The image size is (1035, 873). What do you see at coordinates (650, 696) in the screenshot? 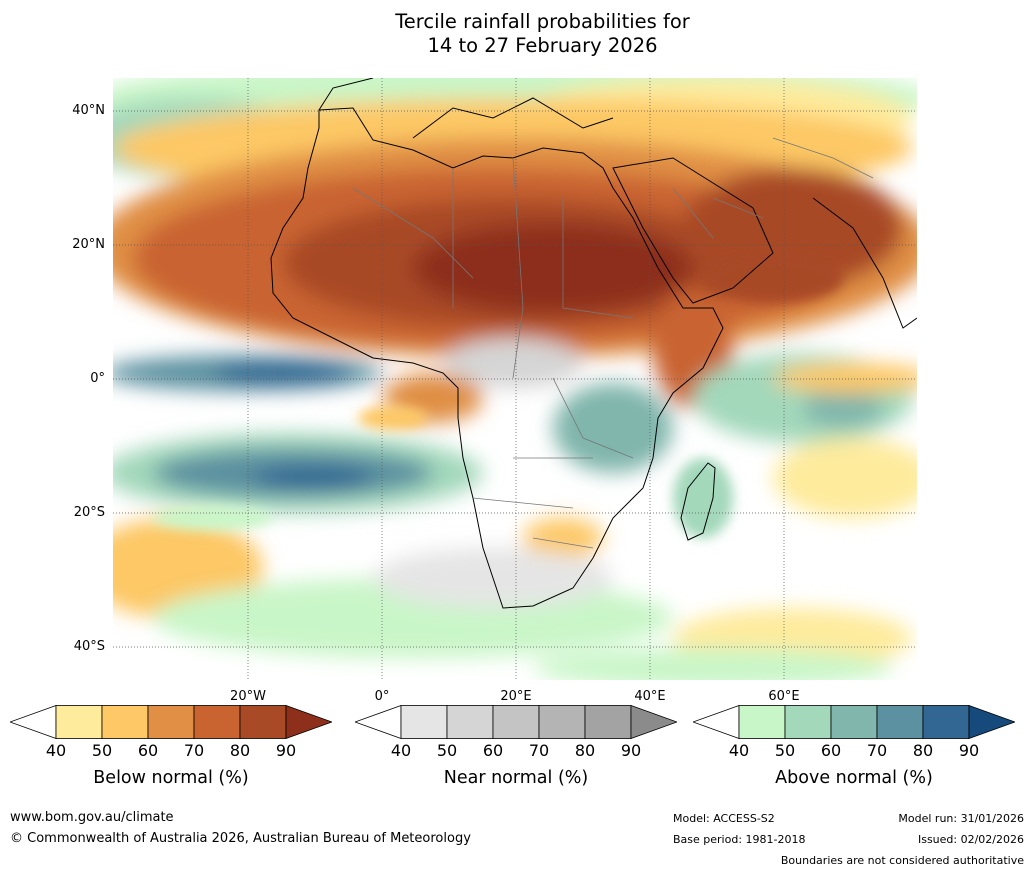
I see `lon-label-40e: 40°E` at bounding box center [650, 696].